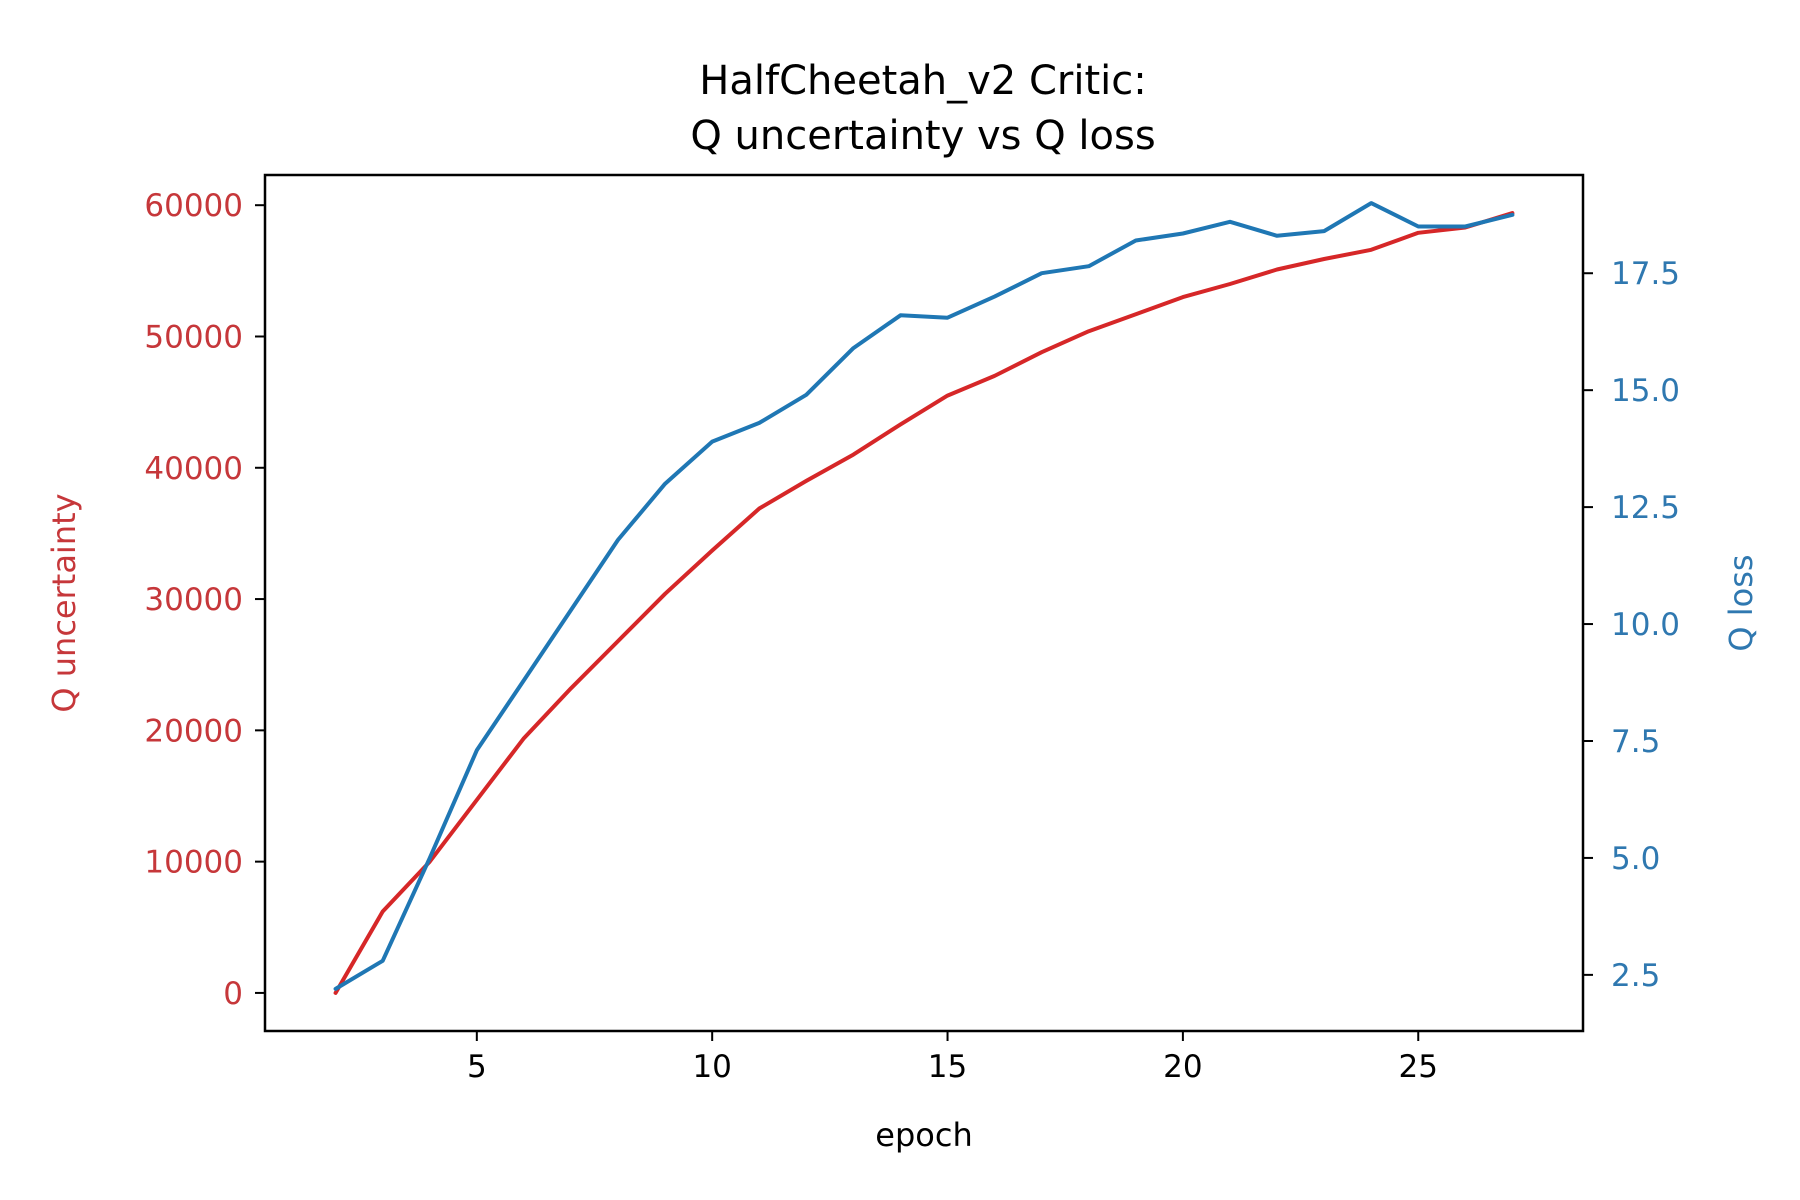 The height and width of the screenshot is (1200, 1800). Describe the element at coordinates (193, 206) in the screenshot. I see `y-left-tick-label: 60000` at that location.